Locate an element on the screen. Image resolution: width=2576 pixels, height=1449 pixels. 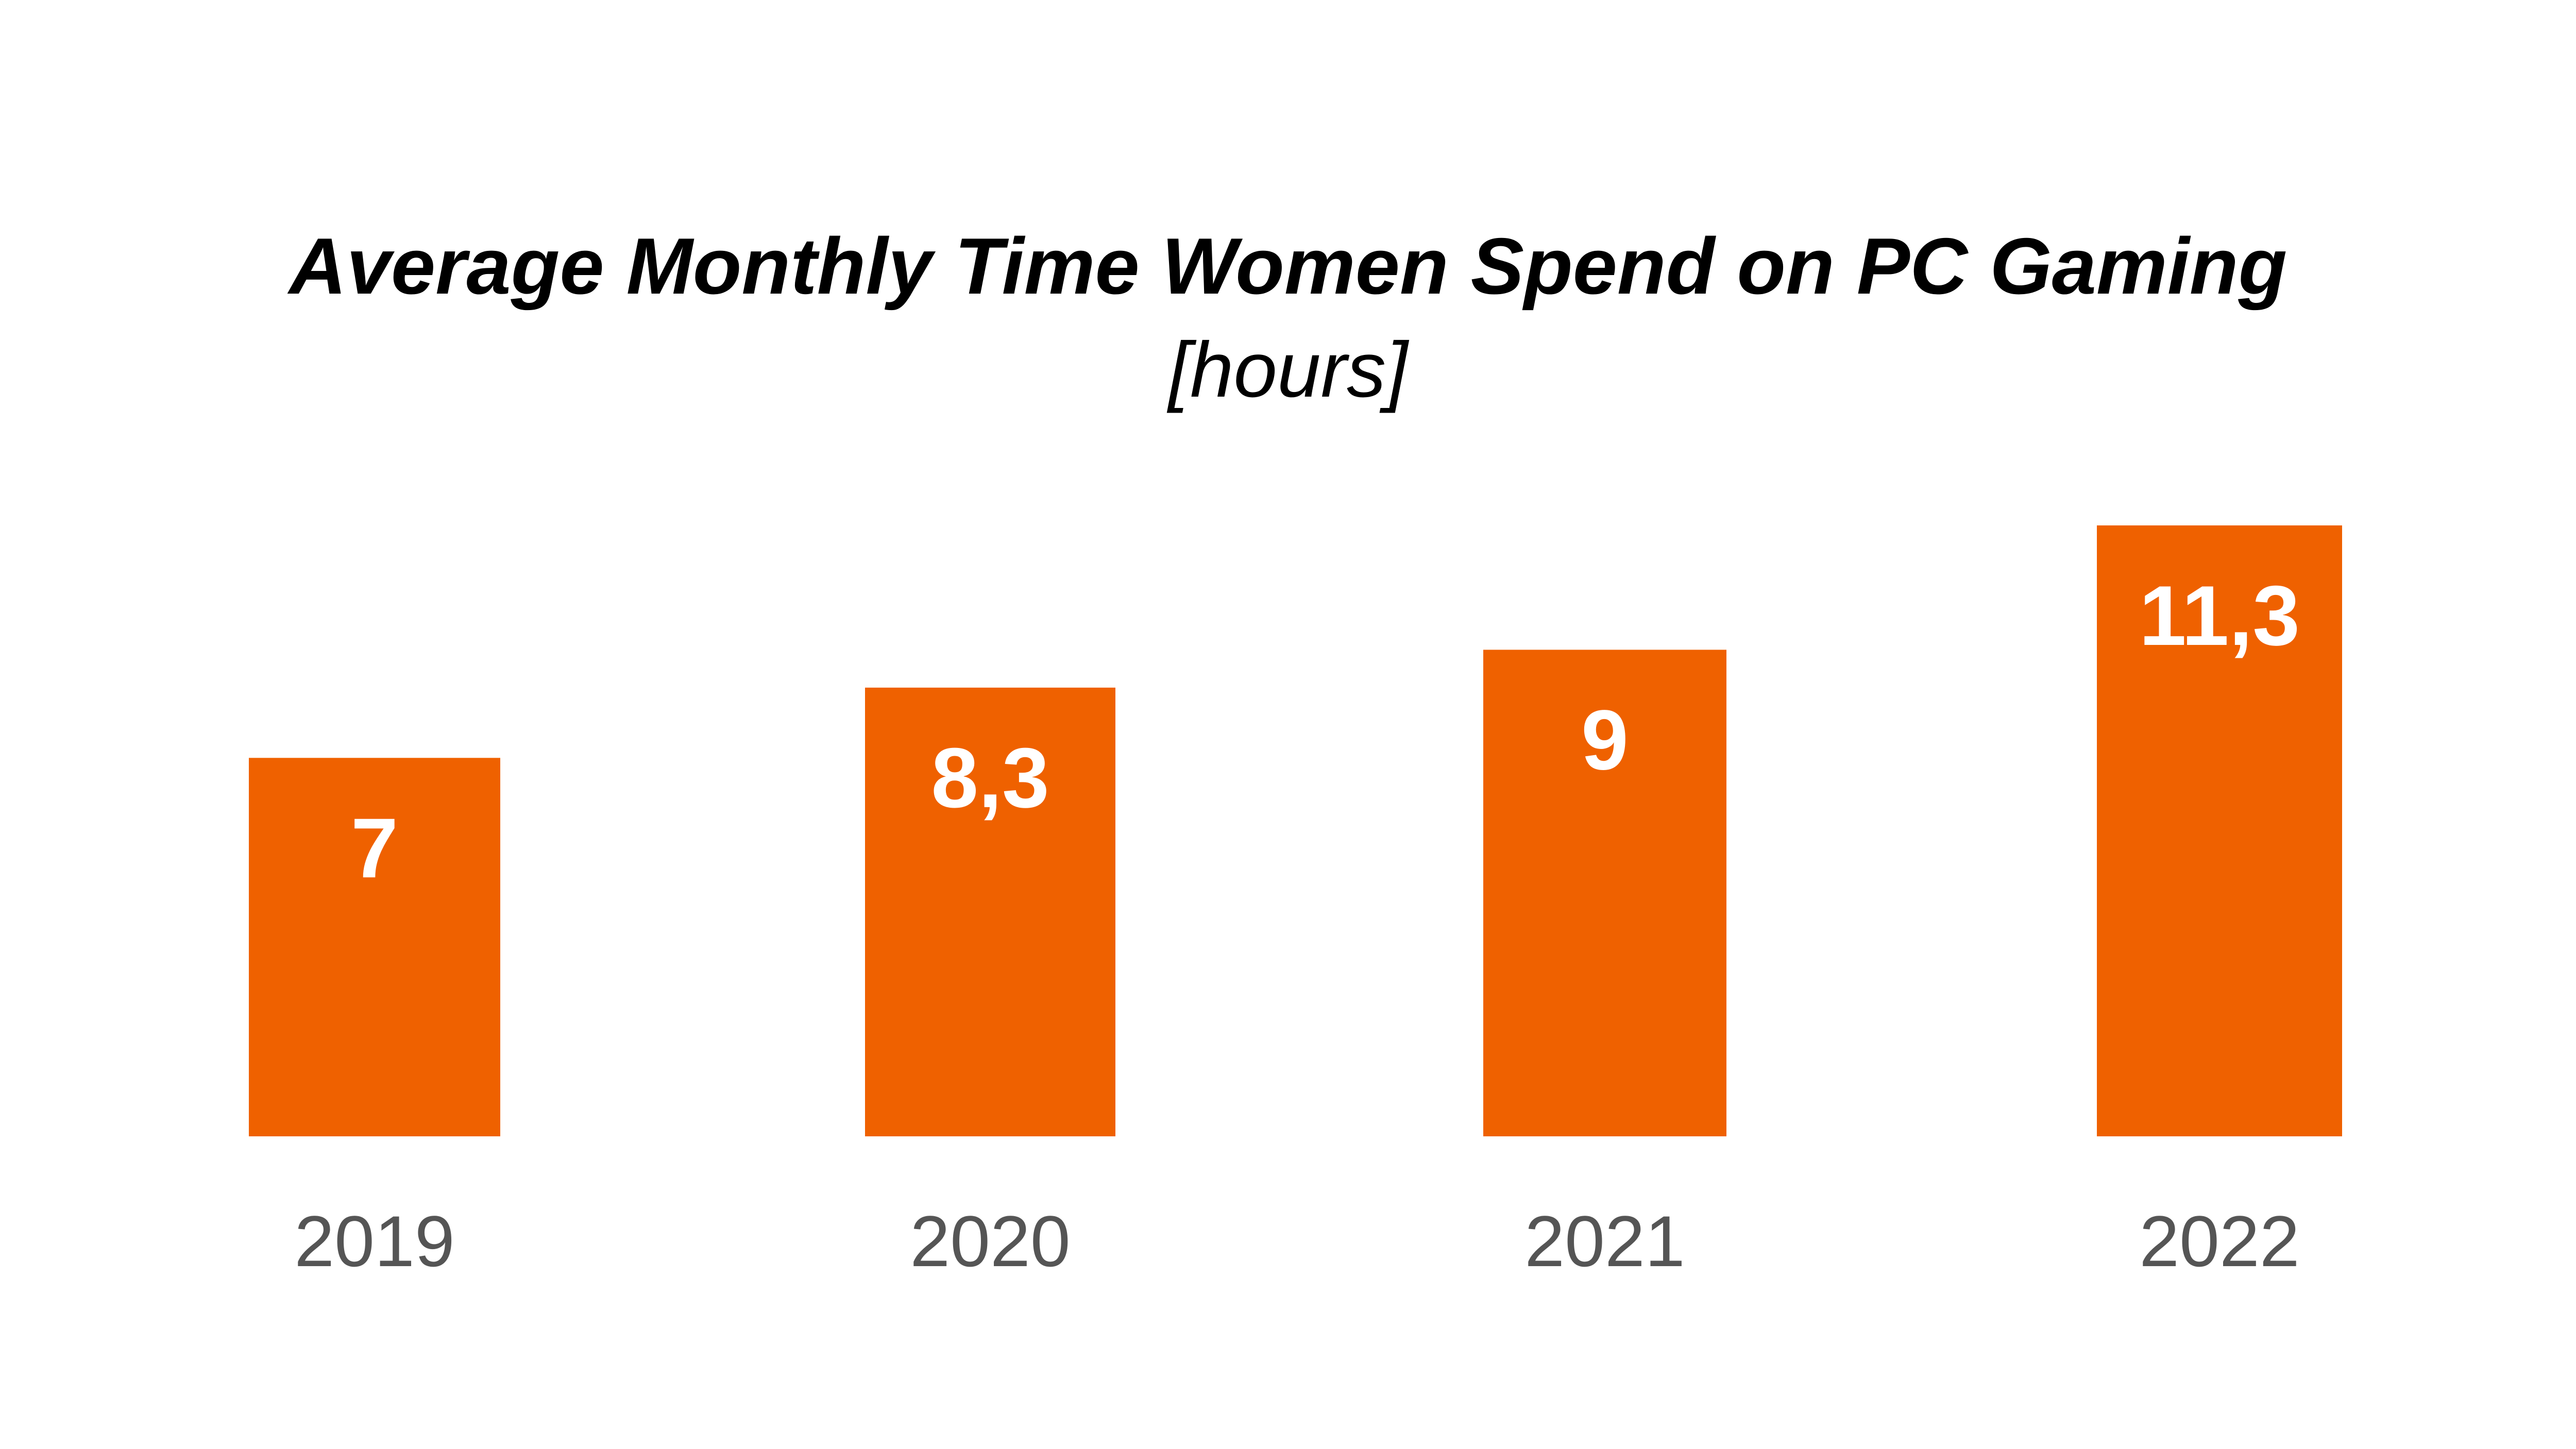
x-axis-tick-labels: 2019 2020 2021 2022 is located at coordinates (1296, 1242).